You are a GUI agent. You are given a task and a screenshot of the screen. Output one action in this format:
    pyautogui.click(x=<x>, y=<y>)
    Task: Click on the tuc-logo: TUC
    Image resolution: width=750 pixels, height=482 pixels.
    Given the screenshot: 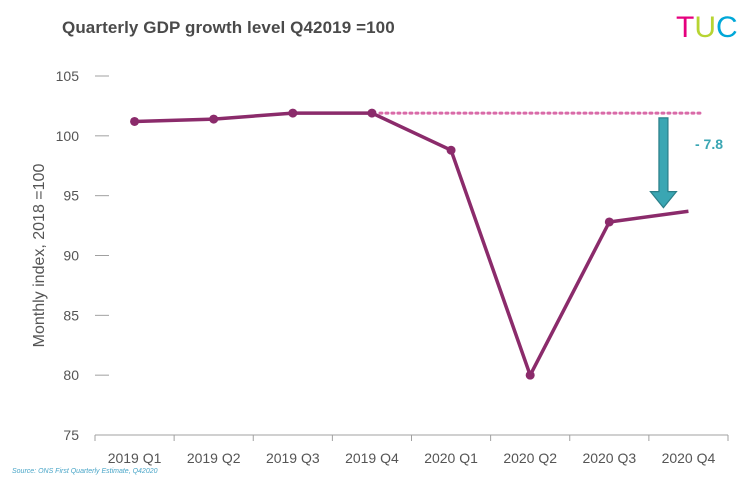 What is the action you would take?
    pyautogui.click(x=707, y=27)
    